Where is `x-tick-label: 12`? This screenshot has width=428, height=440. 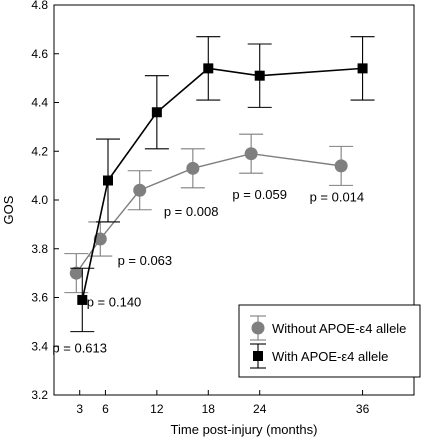 x-tick-label: 12 is located at coordinates (157, 409).